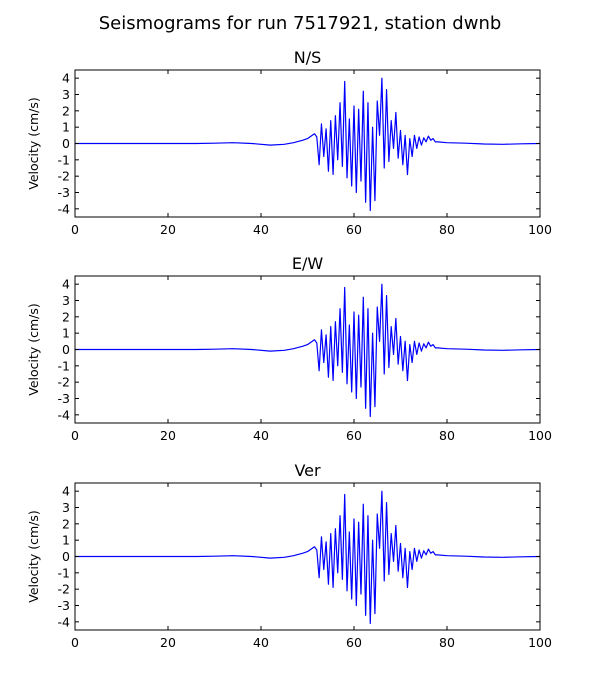 The image size is (600, 700). What do you see at coordinates (307, 470) in the screenshot?
I see `panel-title: Ver` at bounding box center [307, 470].